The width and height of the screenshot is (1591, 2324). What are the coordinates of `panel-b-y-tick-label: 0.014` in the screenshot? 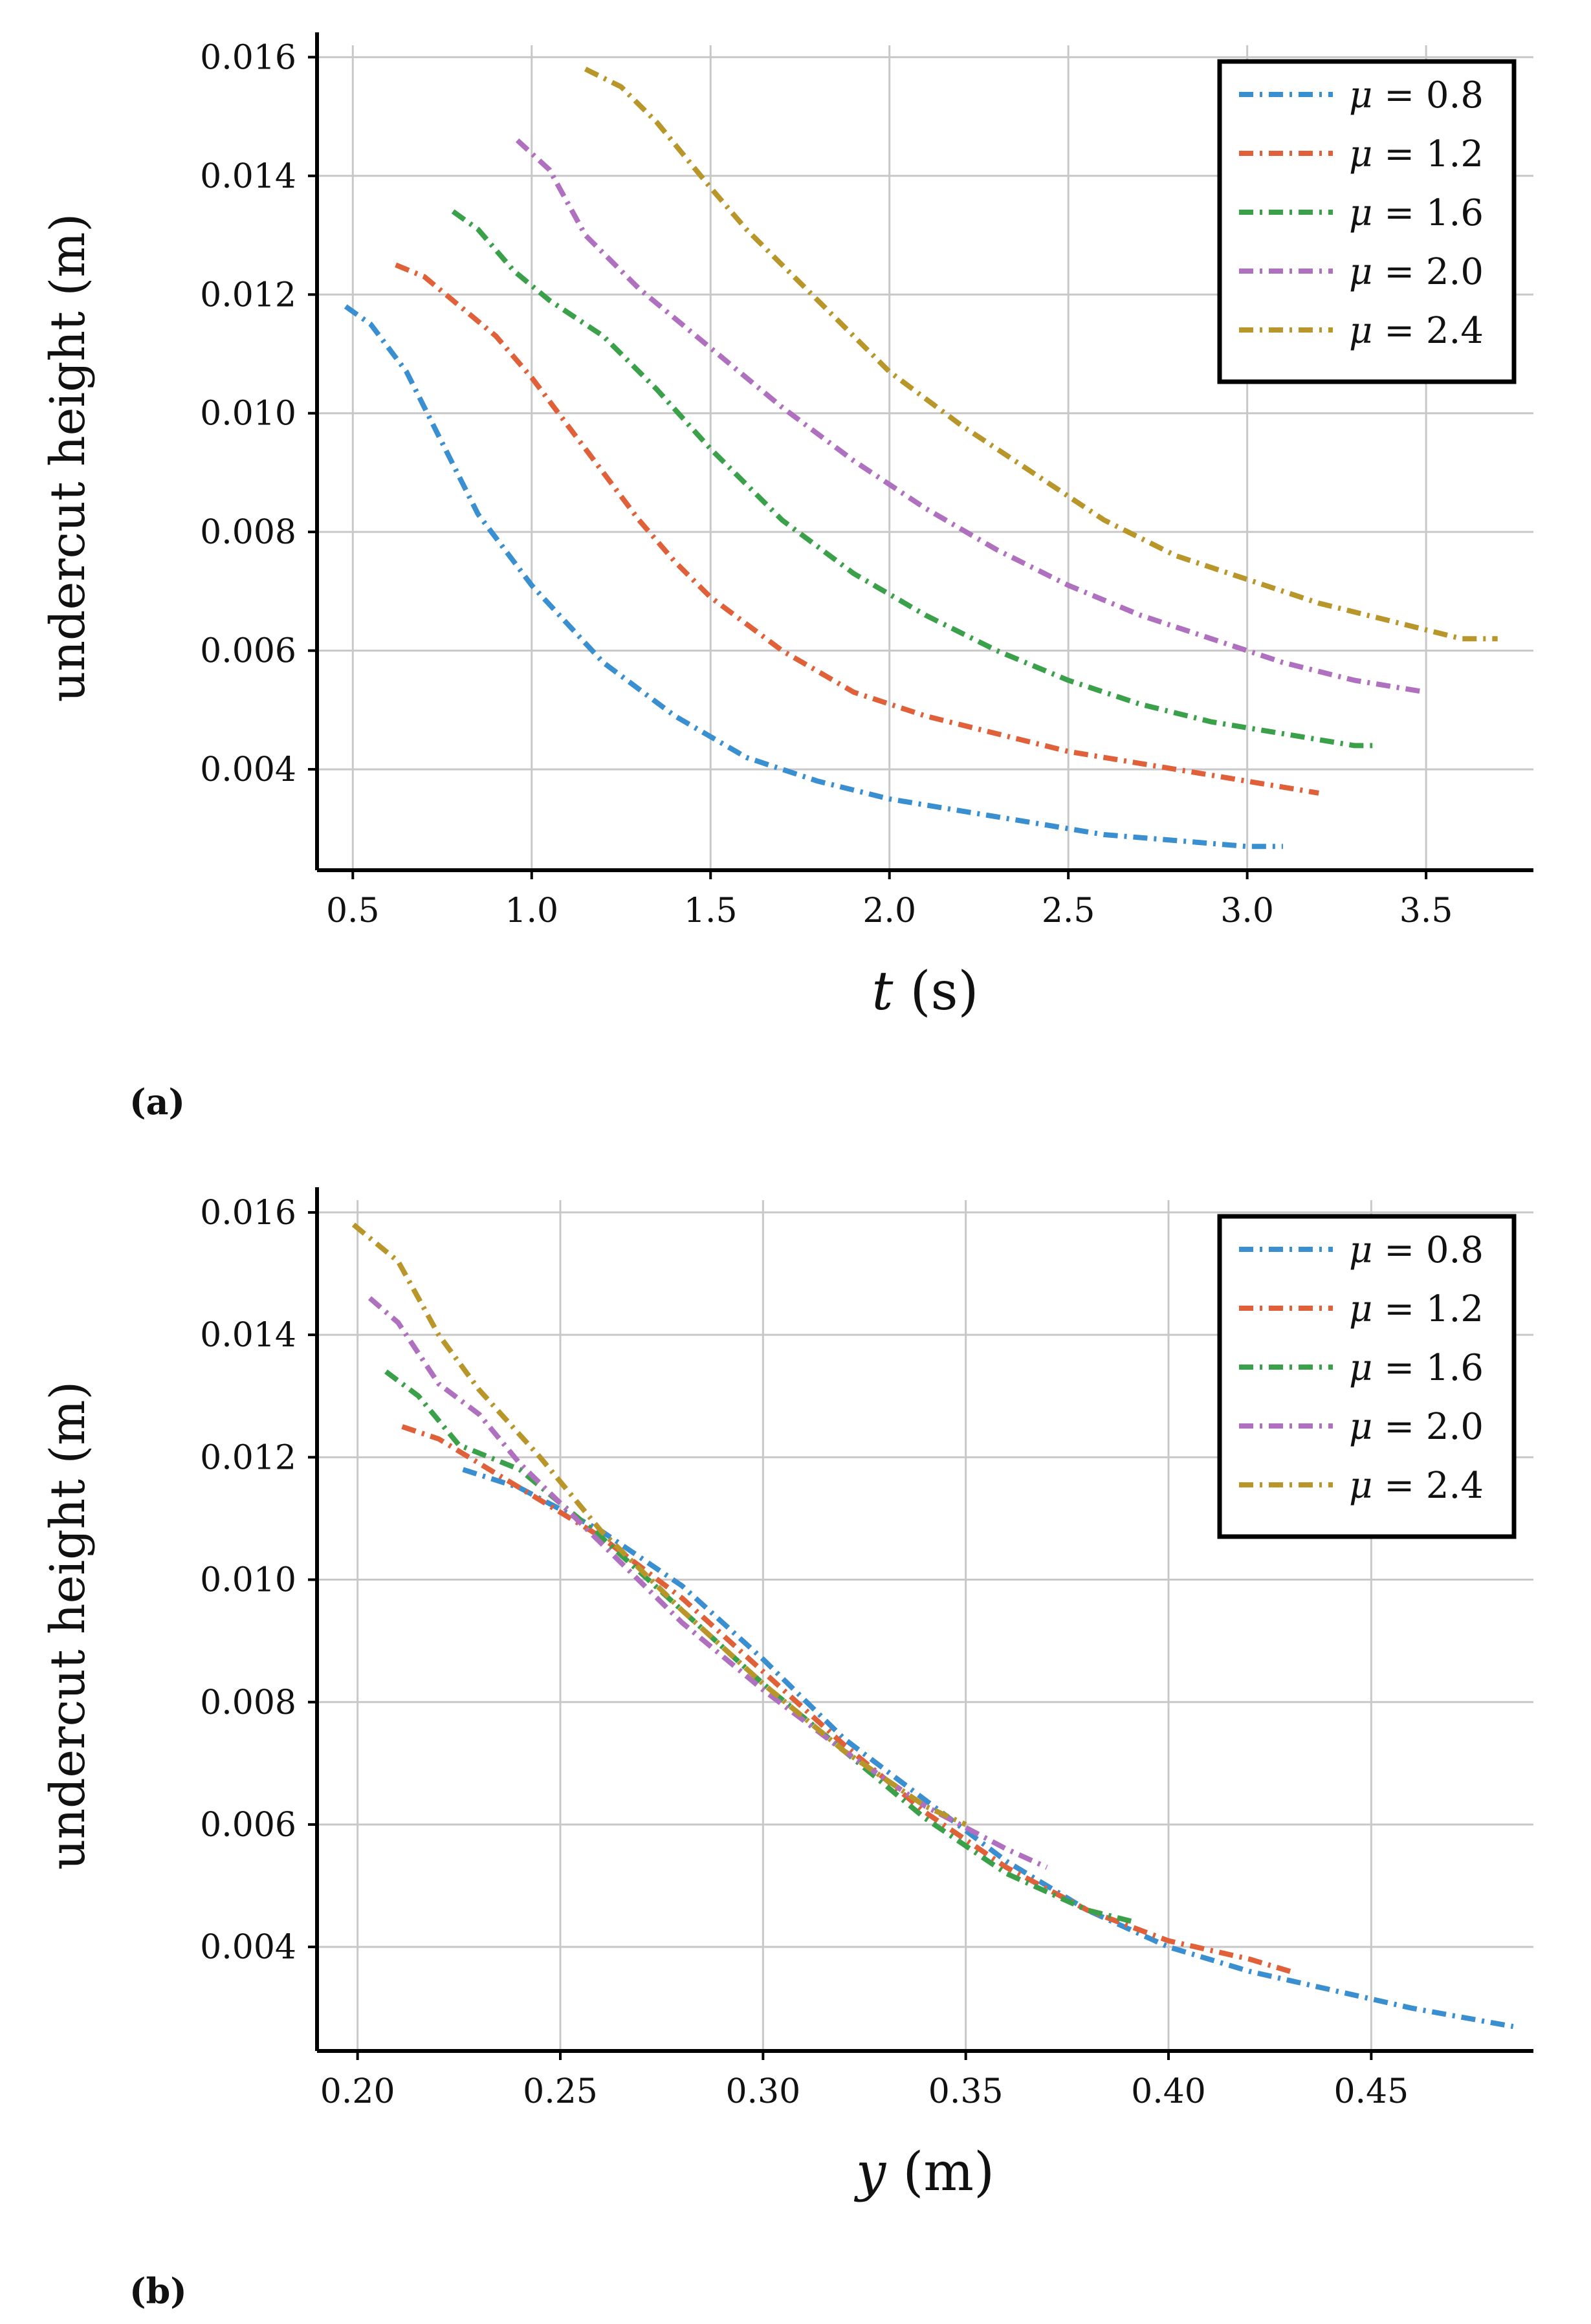 It's located at (248, 1336).